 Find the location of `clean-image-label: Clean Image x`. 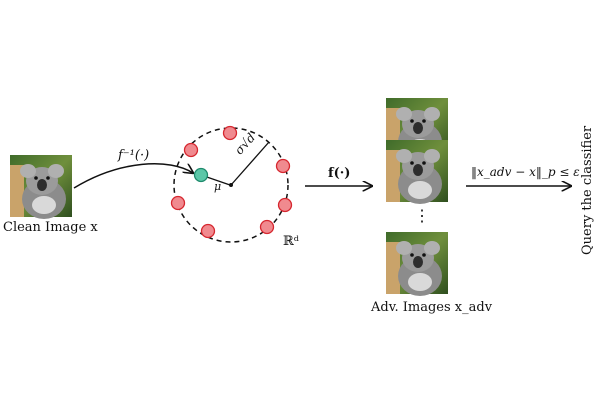

clean-image-label: Clean Image x is located at coordinates (50, 227).